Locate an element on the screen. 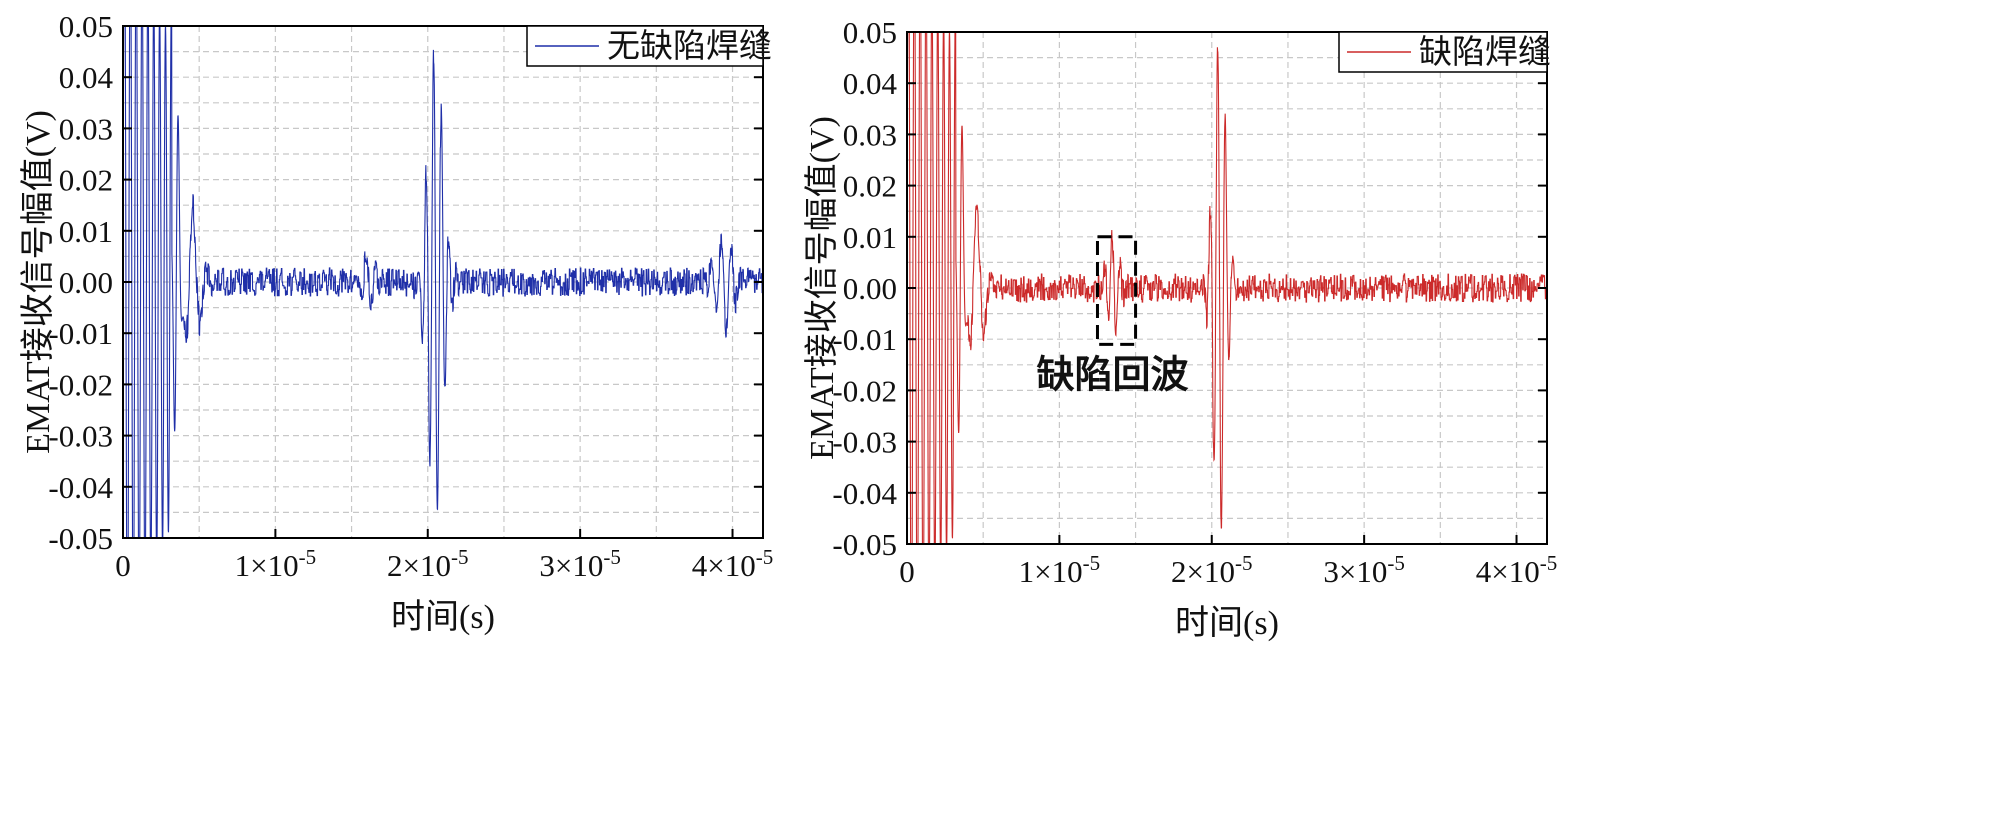 This screenshot has width=1999, height=826. left-y-tick-label: -0.04 is located at coordinates (80, 487).